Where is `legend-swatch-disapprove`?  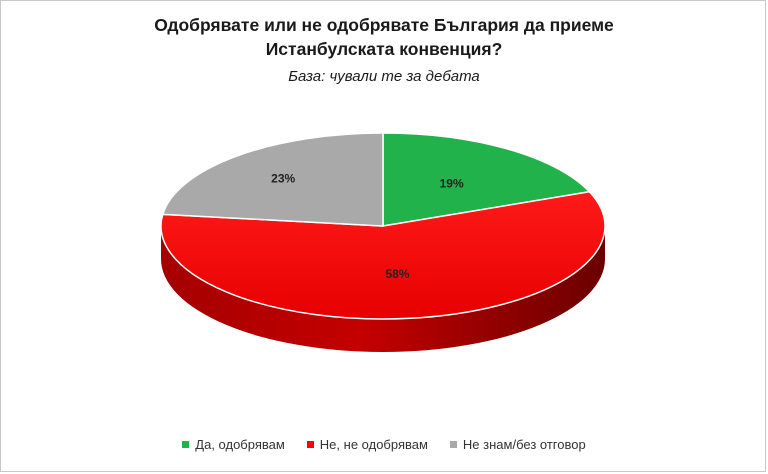 legend-swatch-disapprove is located at coordinates (310, 444).